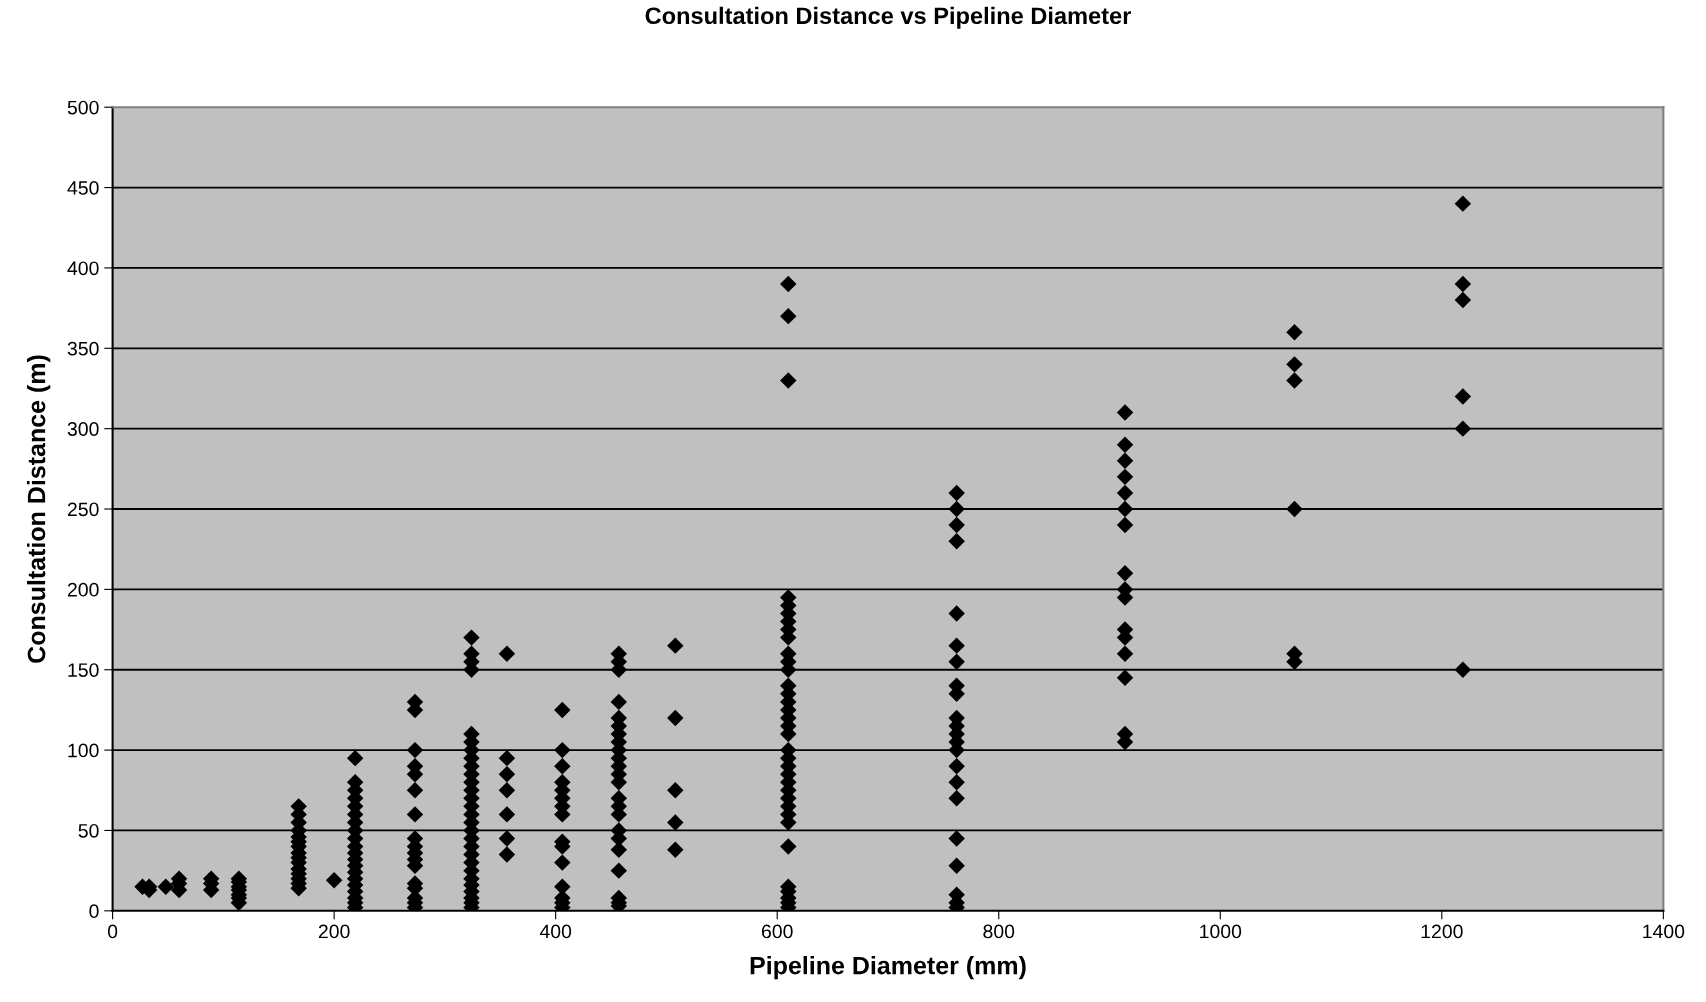  I want to click on y-tick-label: 200, so click(83, 589).